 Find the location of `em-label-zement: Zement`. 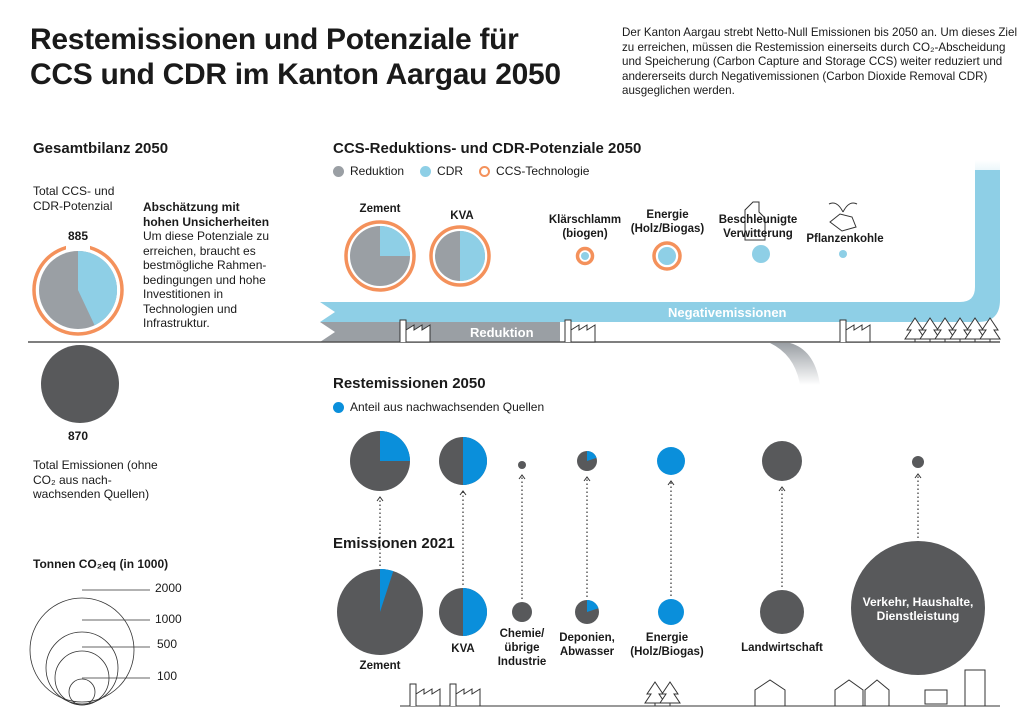

em-label-zement: Zement is located at coordinates (380, 666).